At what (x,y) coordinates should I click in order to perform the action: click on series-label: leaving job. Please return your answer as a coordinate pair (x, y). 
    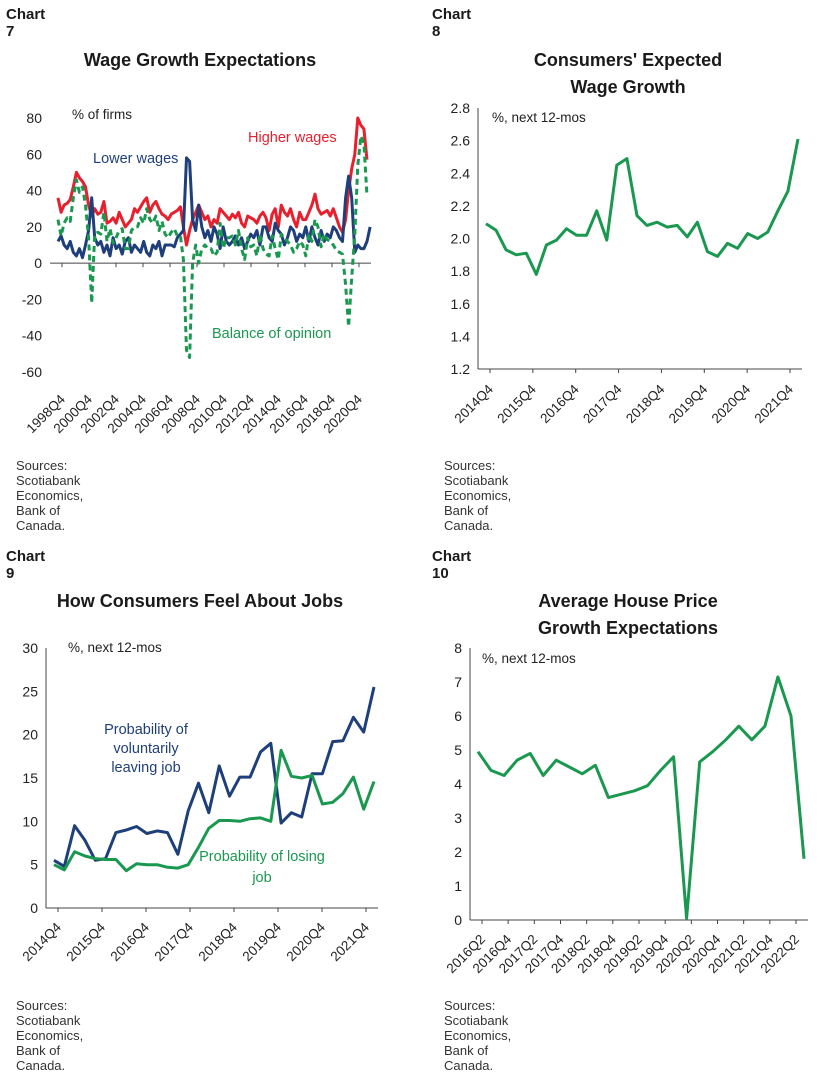
    Looking at the image, I should click on (145, 768).